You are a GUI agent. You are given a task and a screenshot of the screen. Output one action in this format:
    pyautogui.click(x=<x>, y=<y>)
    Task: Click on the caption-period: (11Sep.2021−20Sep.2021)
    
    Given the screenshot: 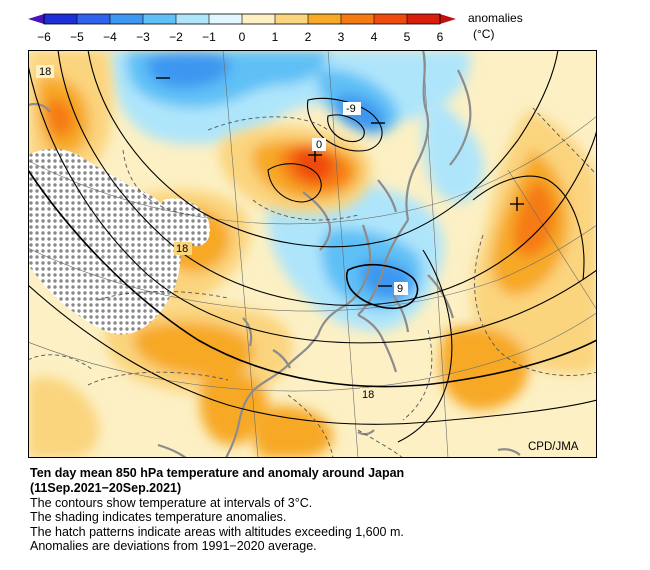 What is the action you would take?
    pyautogui.click(x=106, y=488)
    